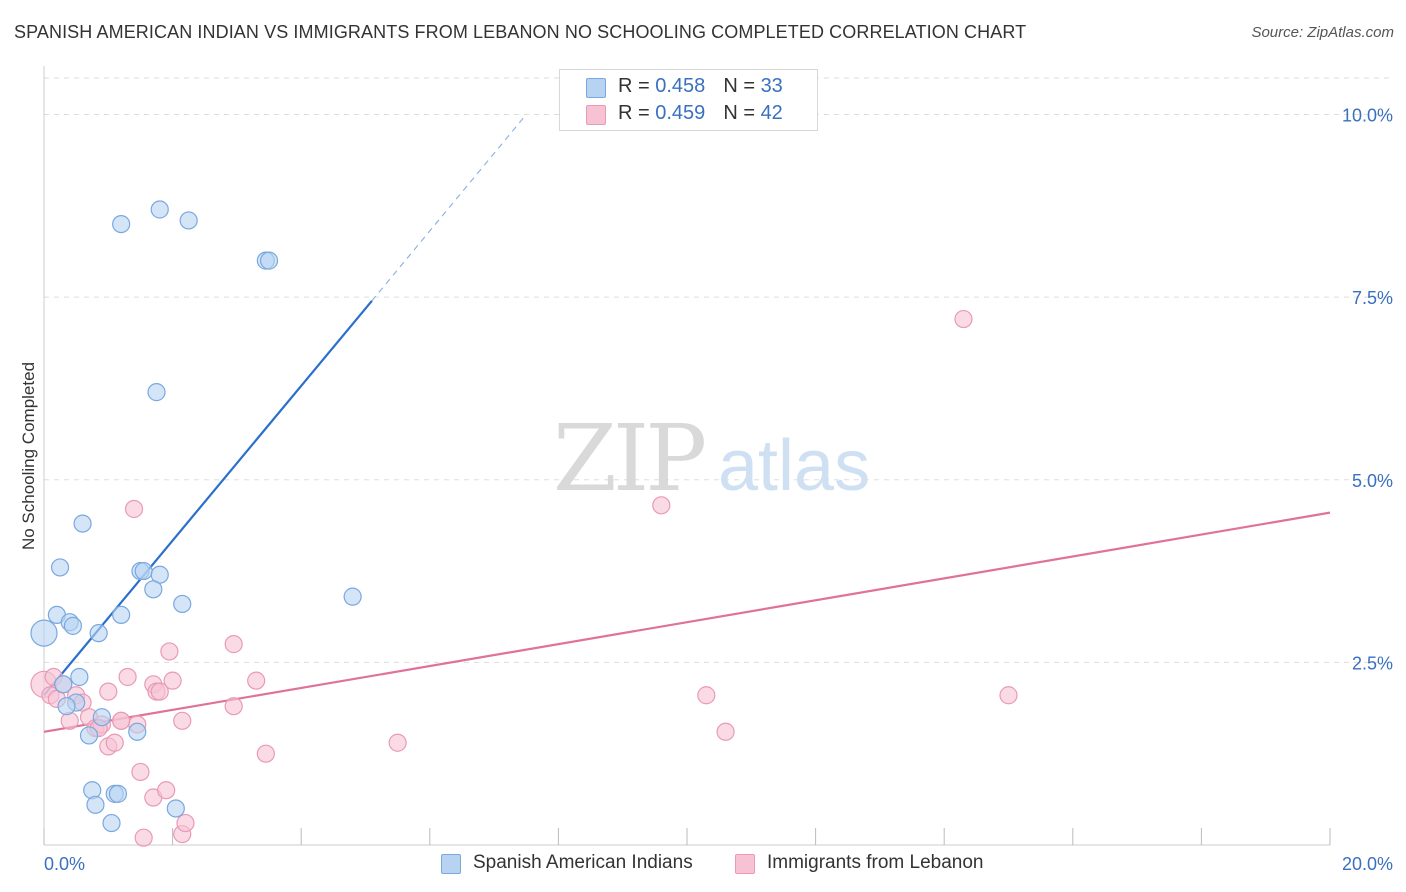 Image resolution: width=1406 pixels, height=892 pixels. Describe the element at coordinates (1372, 298) in the screenshot. I see `y-tick-label: 7.5%` at that location.